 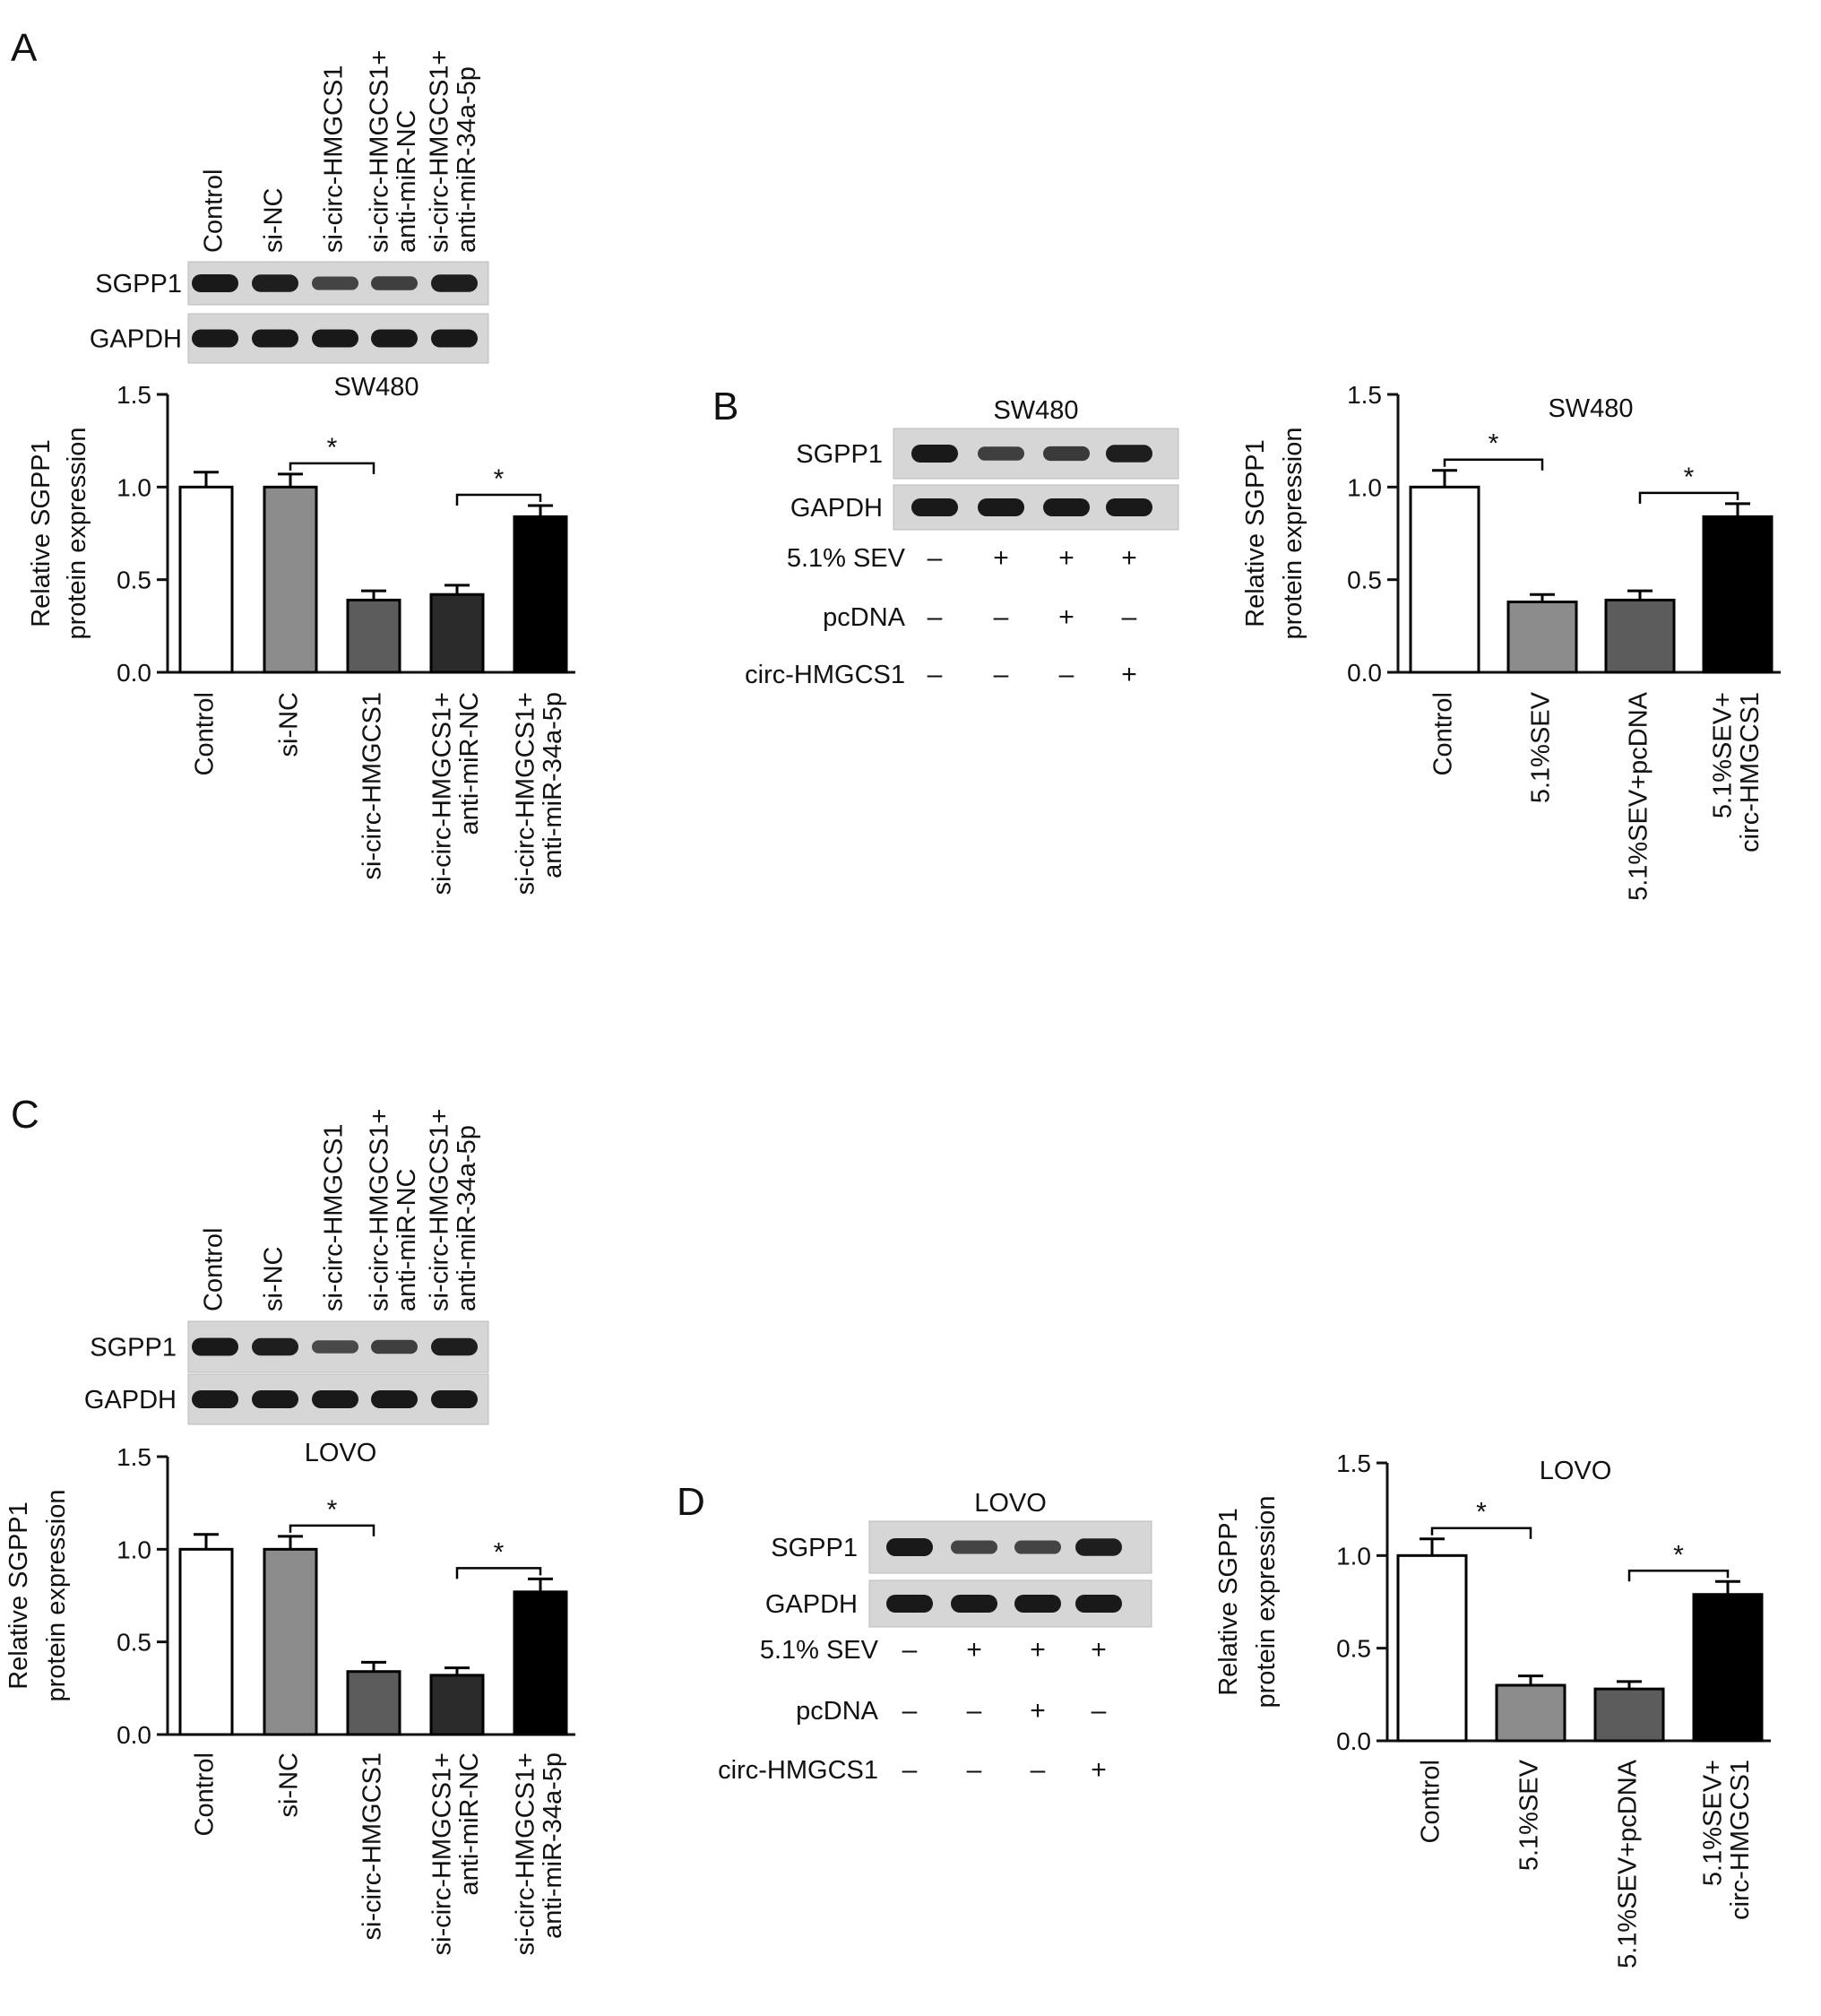 I want to click on category-label: 5.1%SEV, so click(x=1541, y=747).